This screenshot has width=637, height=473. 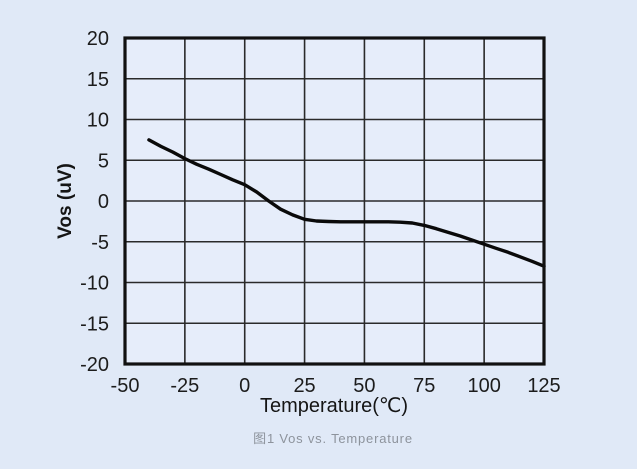 I want to click on y-tick-label: 5, so click(x=103, y=161).